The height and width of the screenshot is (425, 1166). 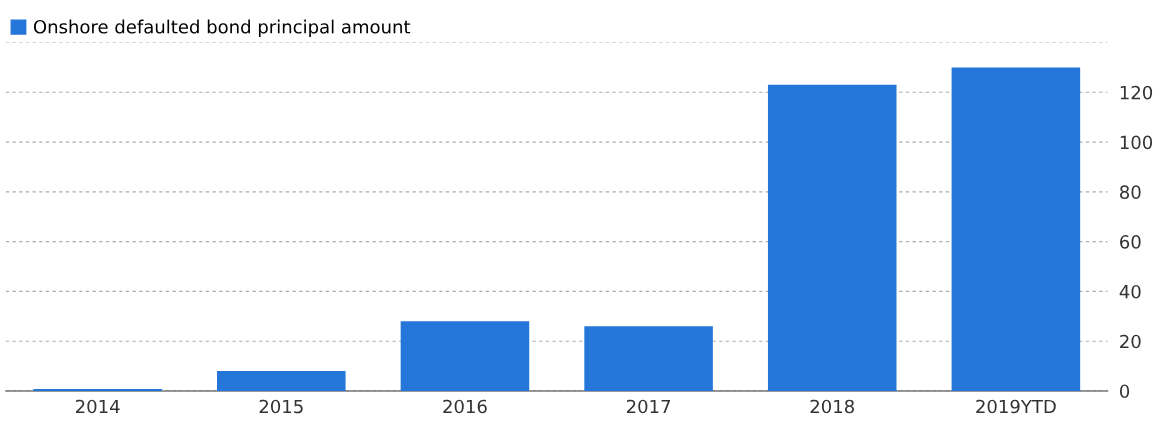 I want to click on x-tick-label: 2015, so click(x=281, y=406).